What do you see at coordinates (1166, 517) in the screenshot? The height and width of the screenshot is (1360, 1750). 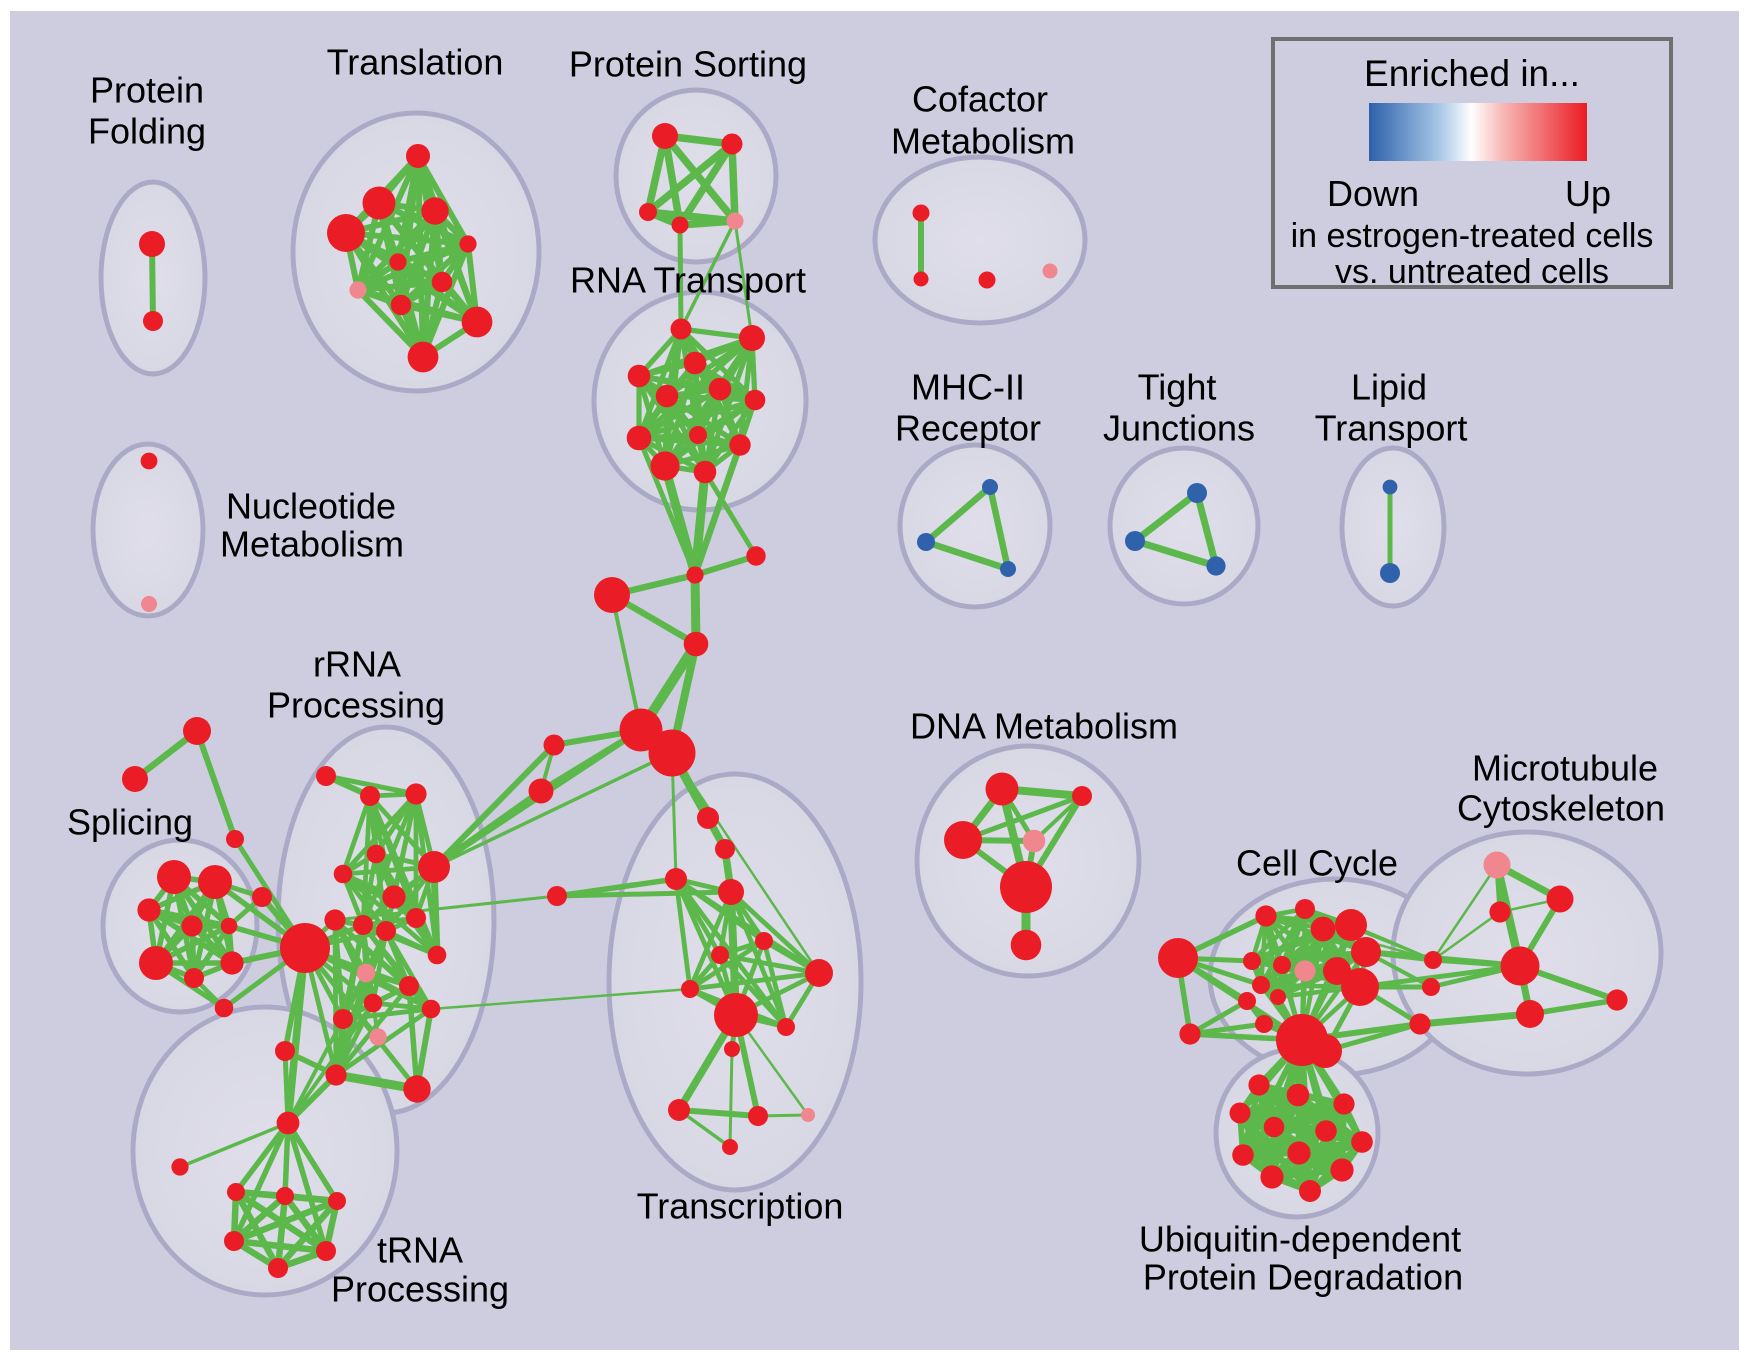 I see `edge-tj1-tj2` at bounding box center [1166, 517].